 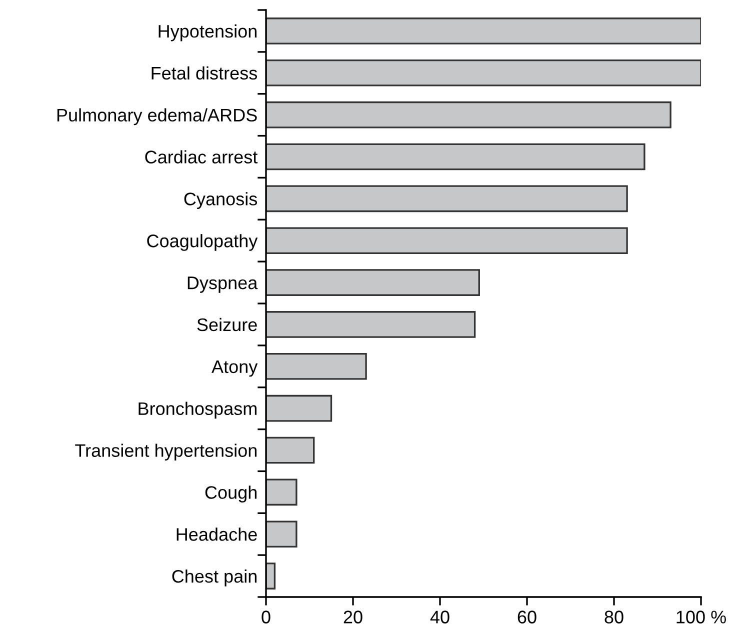 What do you see at coordinates (440, 617) in the screenshot?
I see `x-tick-label: 40` at bounding box center [440, 617].